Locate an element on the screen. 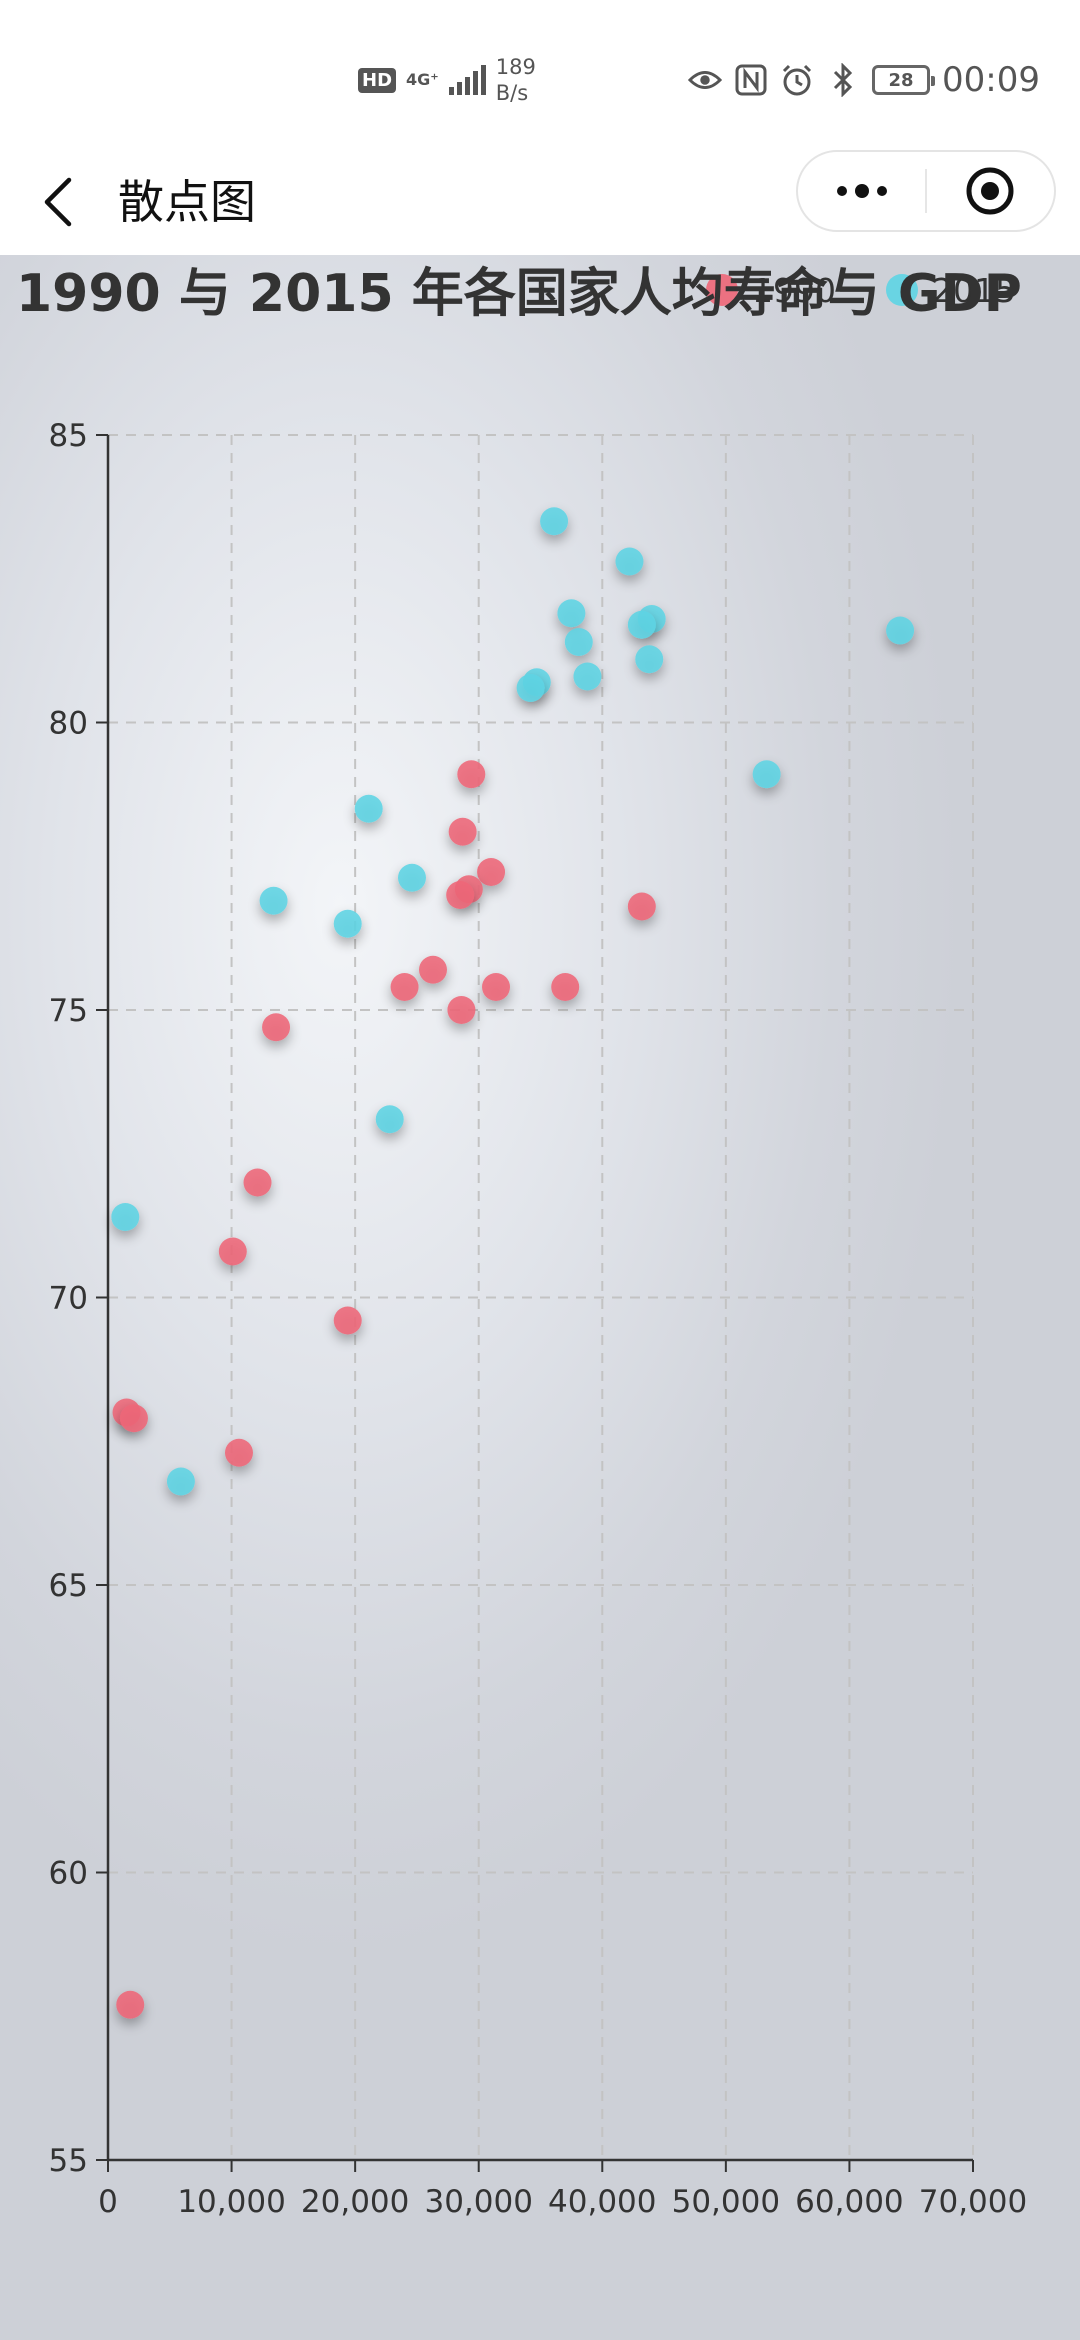 The height and width of the screenshot is (2340, 1080). legend-label-2015: 2015 is located at coordinates (974, 290).